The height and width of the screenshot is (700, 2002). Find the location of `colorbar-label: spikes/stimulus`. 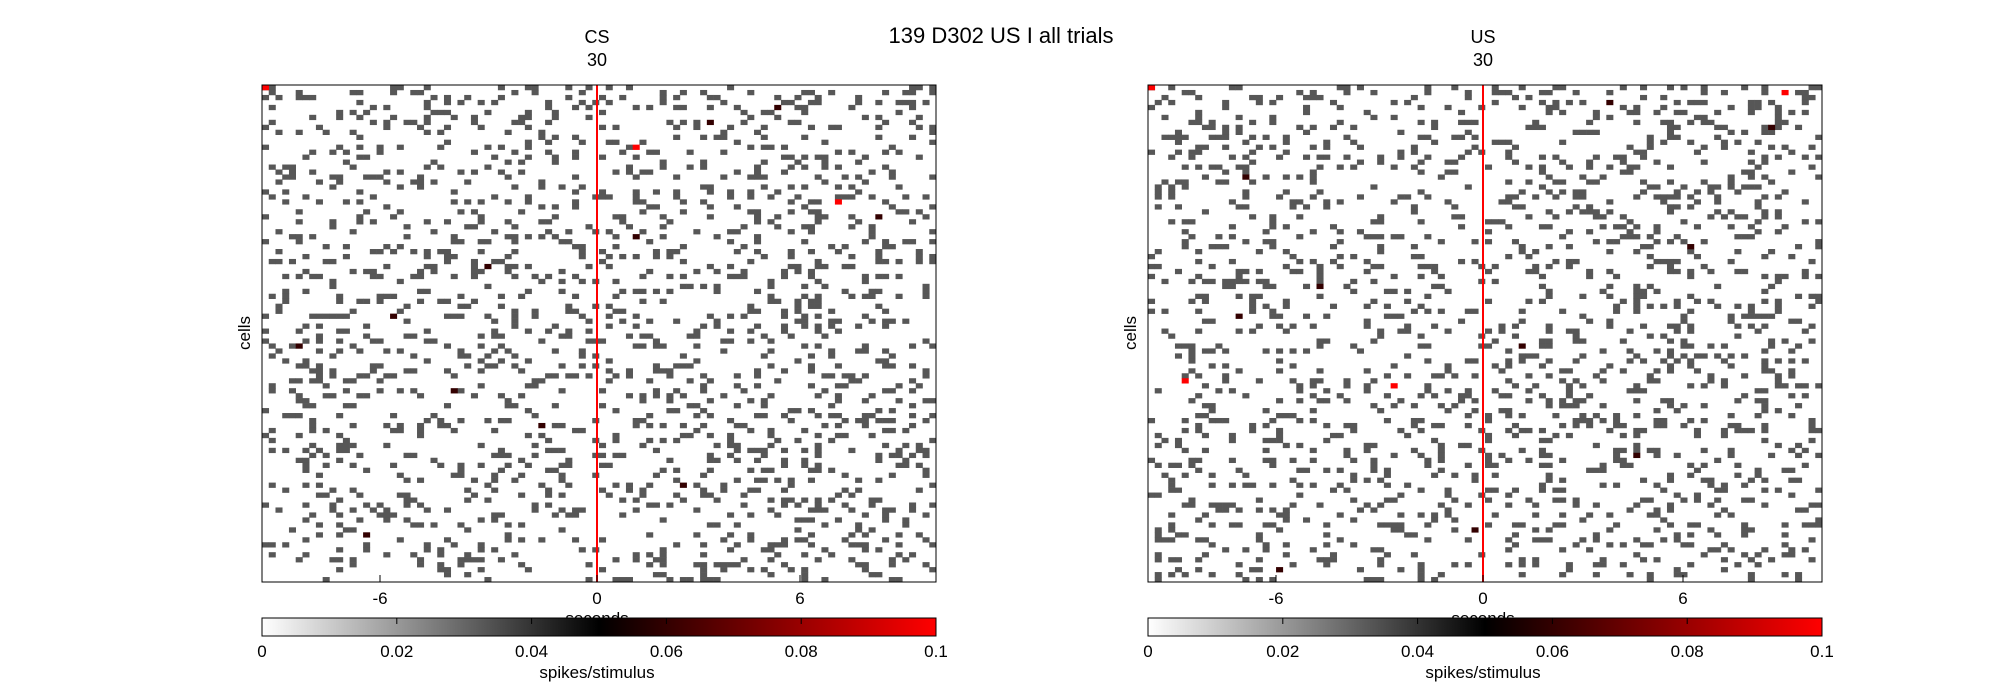

colorbar-label: spikes/stimulus is located at coordinates (1482, 672).